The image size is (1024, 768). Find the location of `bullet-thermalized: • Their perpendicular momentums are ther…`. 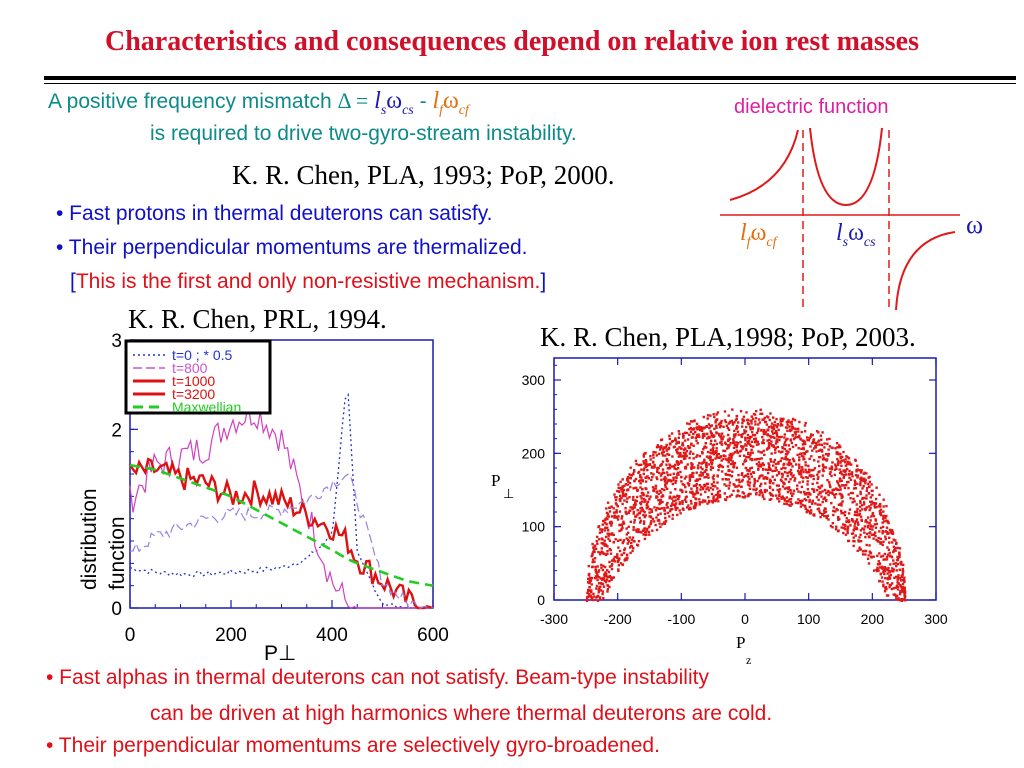

bullet-thermalized: • Their perpendicular momentums are ther… is located at coordinates (292, 247).